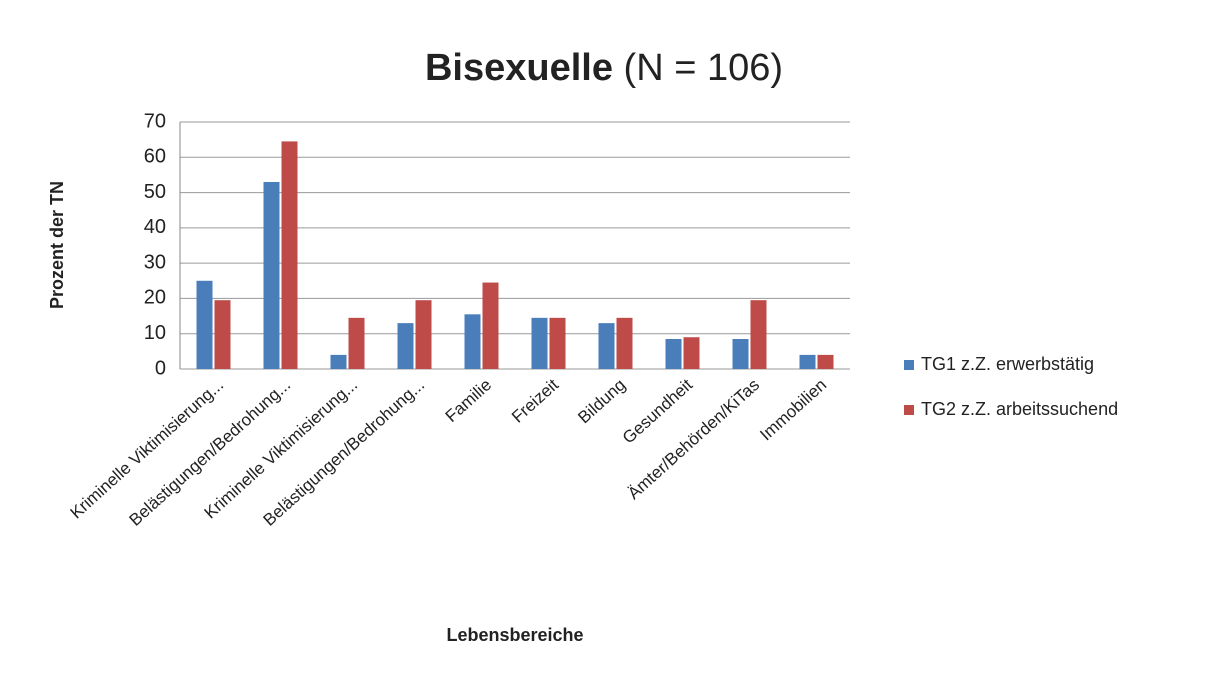 The image size is (1208, 673). Describe the element at coordinates (155, 121) in the screenshot. I see `y-tick-label: 70` at that location.